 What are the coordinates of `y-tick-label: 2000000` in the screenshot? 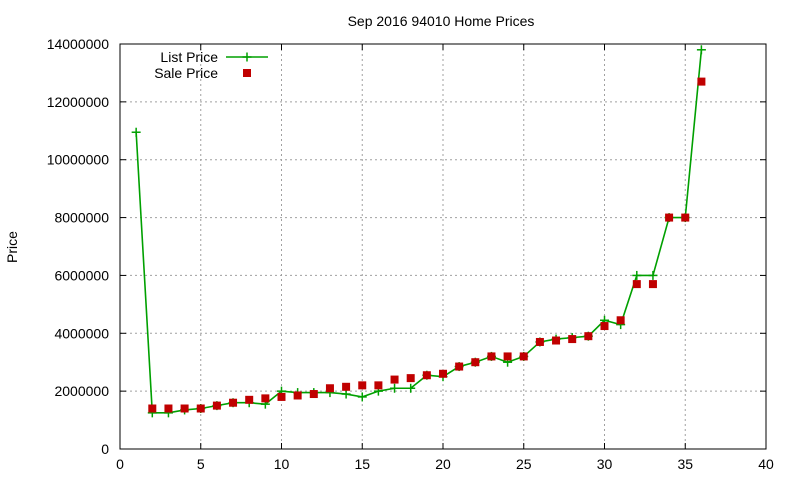 It's located at (81, 391).